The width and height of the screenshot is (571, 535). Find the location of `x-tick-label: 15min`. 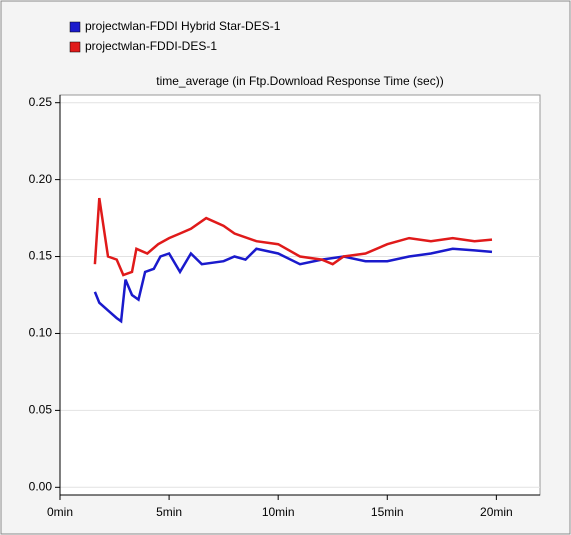

x-tick-label: 15min is located at coordinates (387, 512).